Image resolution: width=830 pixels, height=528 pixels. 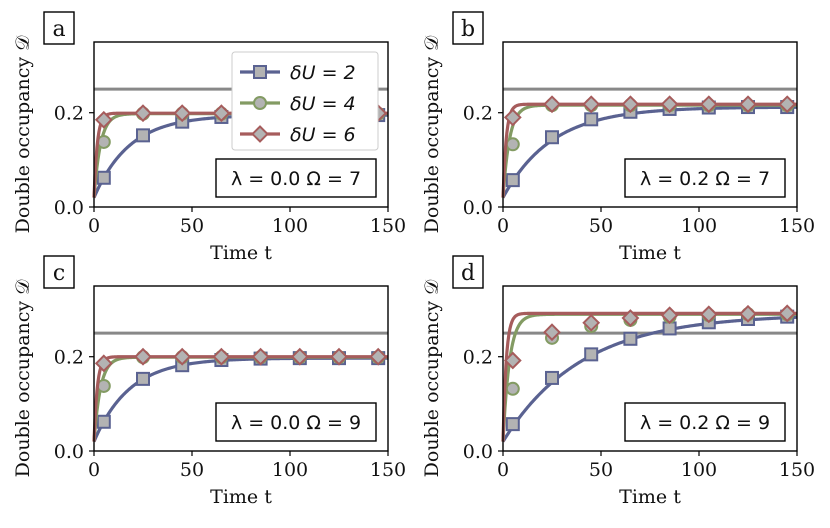 I want to click on panel-label-text: b, so click(x=468, y=29).